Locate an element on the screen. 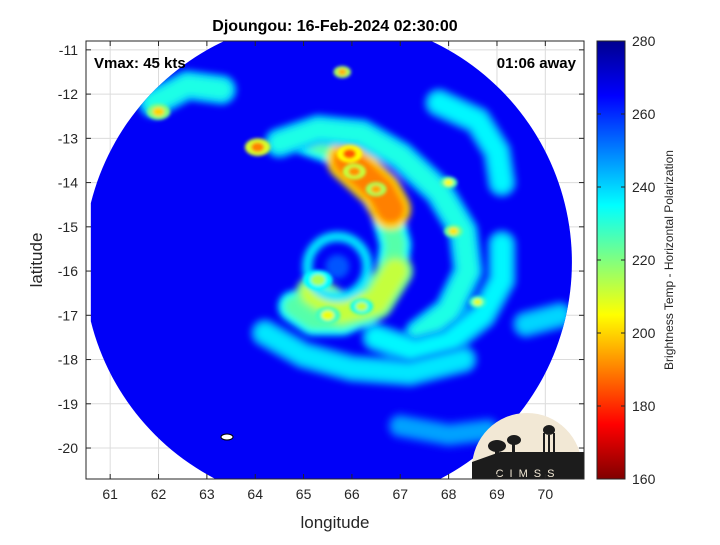  x-tick-label: 70 is located at coordinates (546, 494).